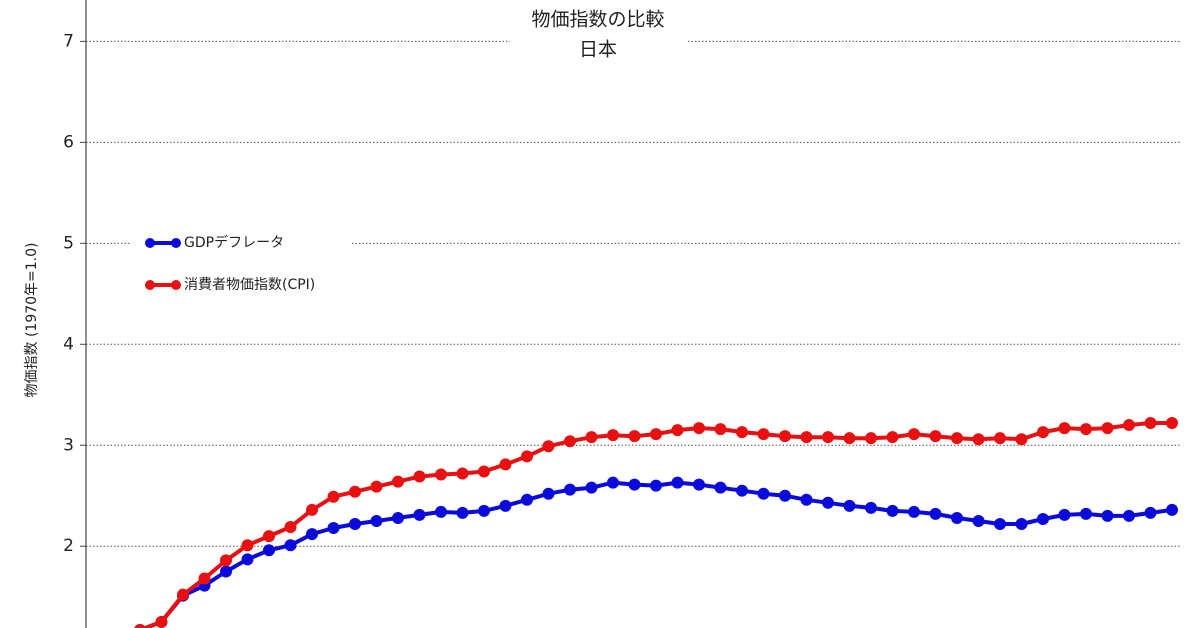 This screenshot has height=628, width=1200. Describe the element at coordinates (598, 50) in the screenshot. I see `chart-subtitle: 日本` at that location.